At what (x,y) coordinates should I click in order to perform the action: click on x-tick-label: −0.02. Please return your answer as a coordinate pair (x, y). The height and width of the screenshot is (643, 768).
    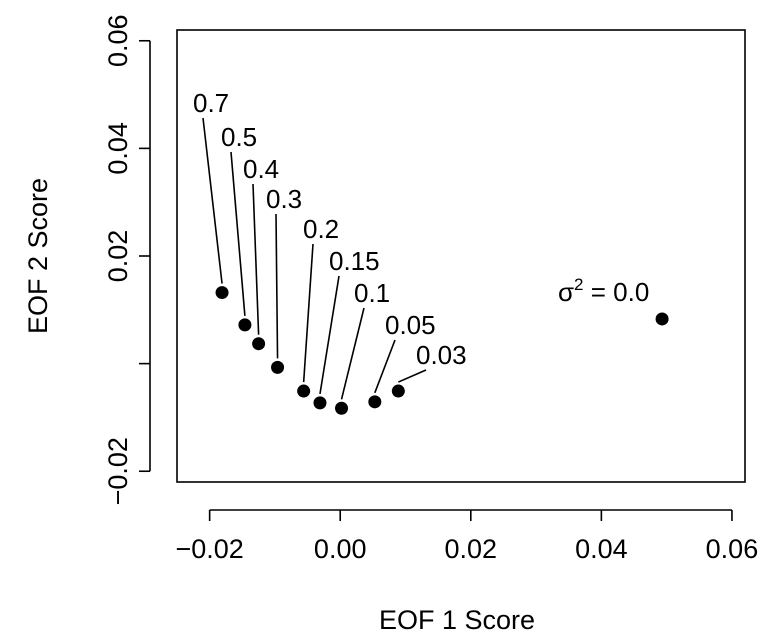
    Looking at the image, I should click on (209, 549).